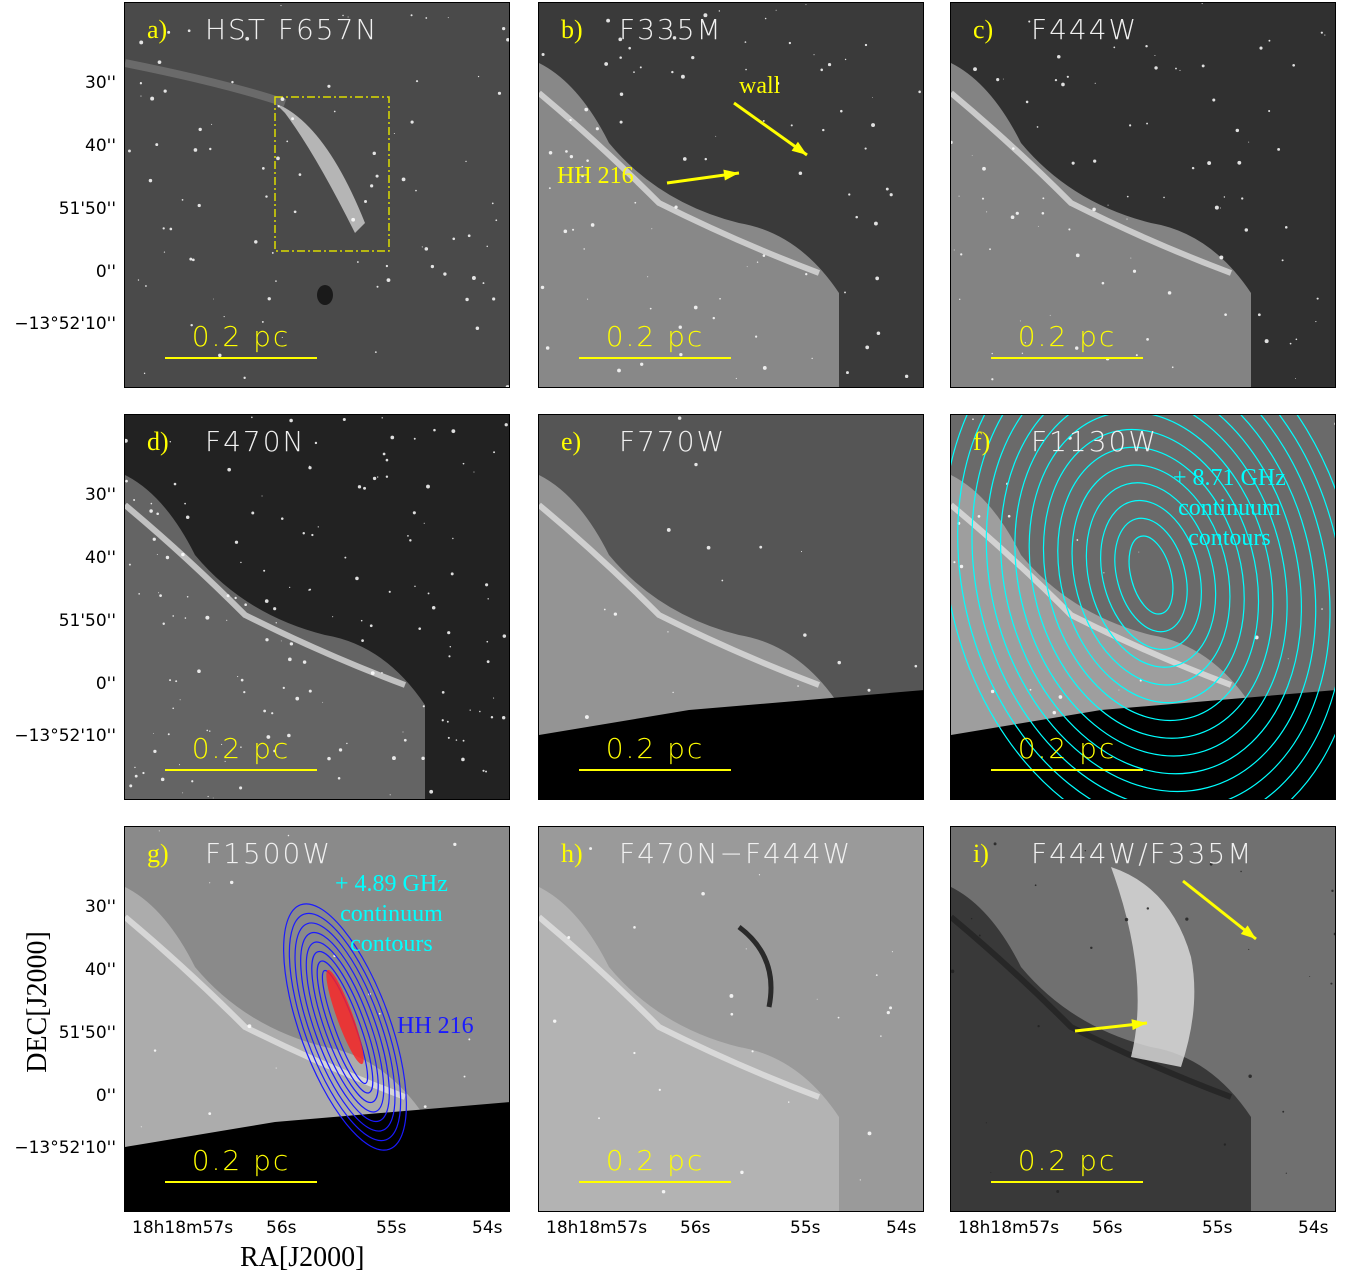 This screenshot has height=1280, width=1348. Describe the element at coordinates (673, 441) in the screenshot. I see `panel-title: F770W` at that location.